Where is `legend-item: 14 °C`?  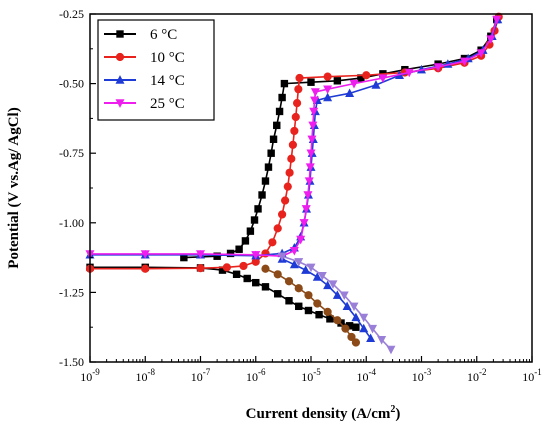 legend-item: 14 °C is located at coordinates (144, 81).